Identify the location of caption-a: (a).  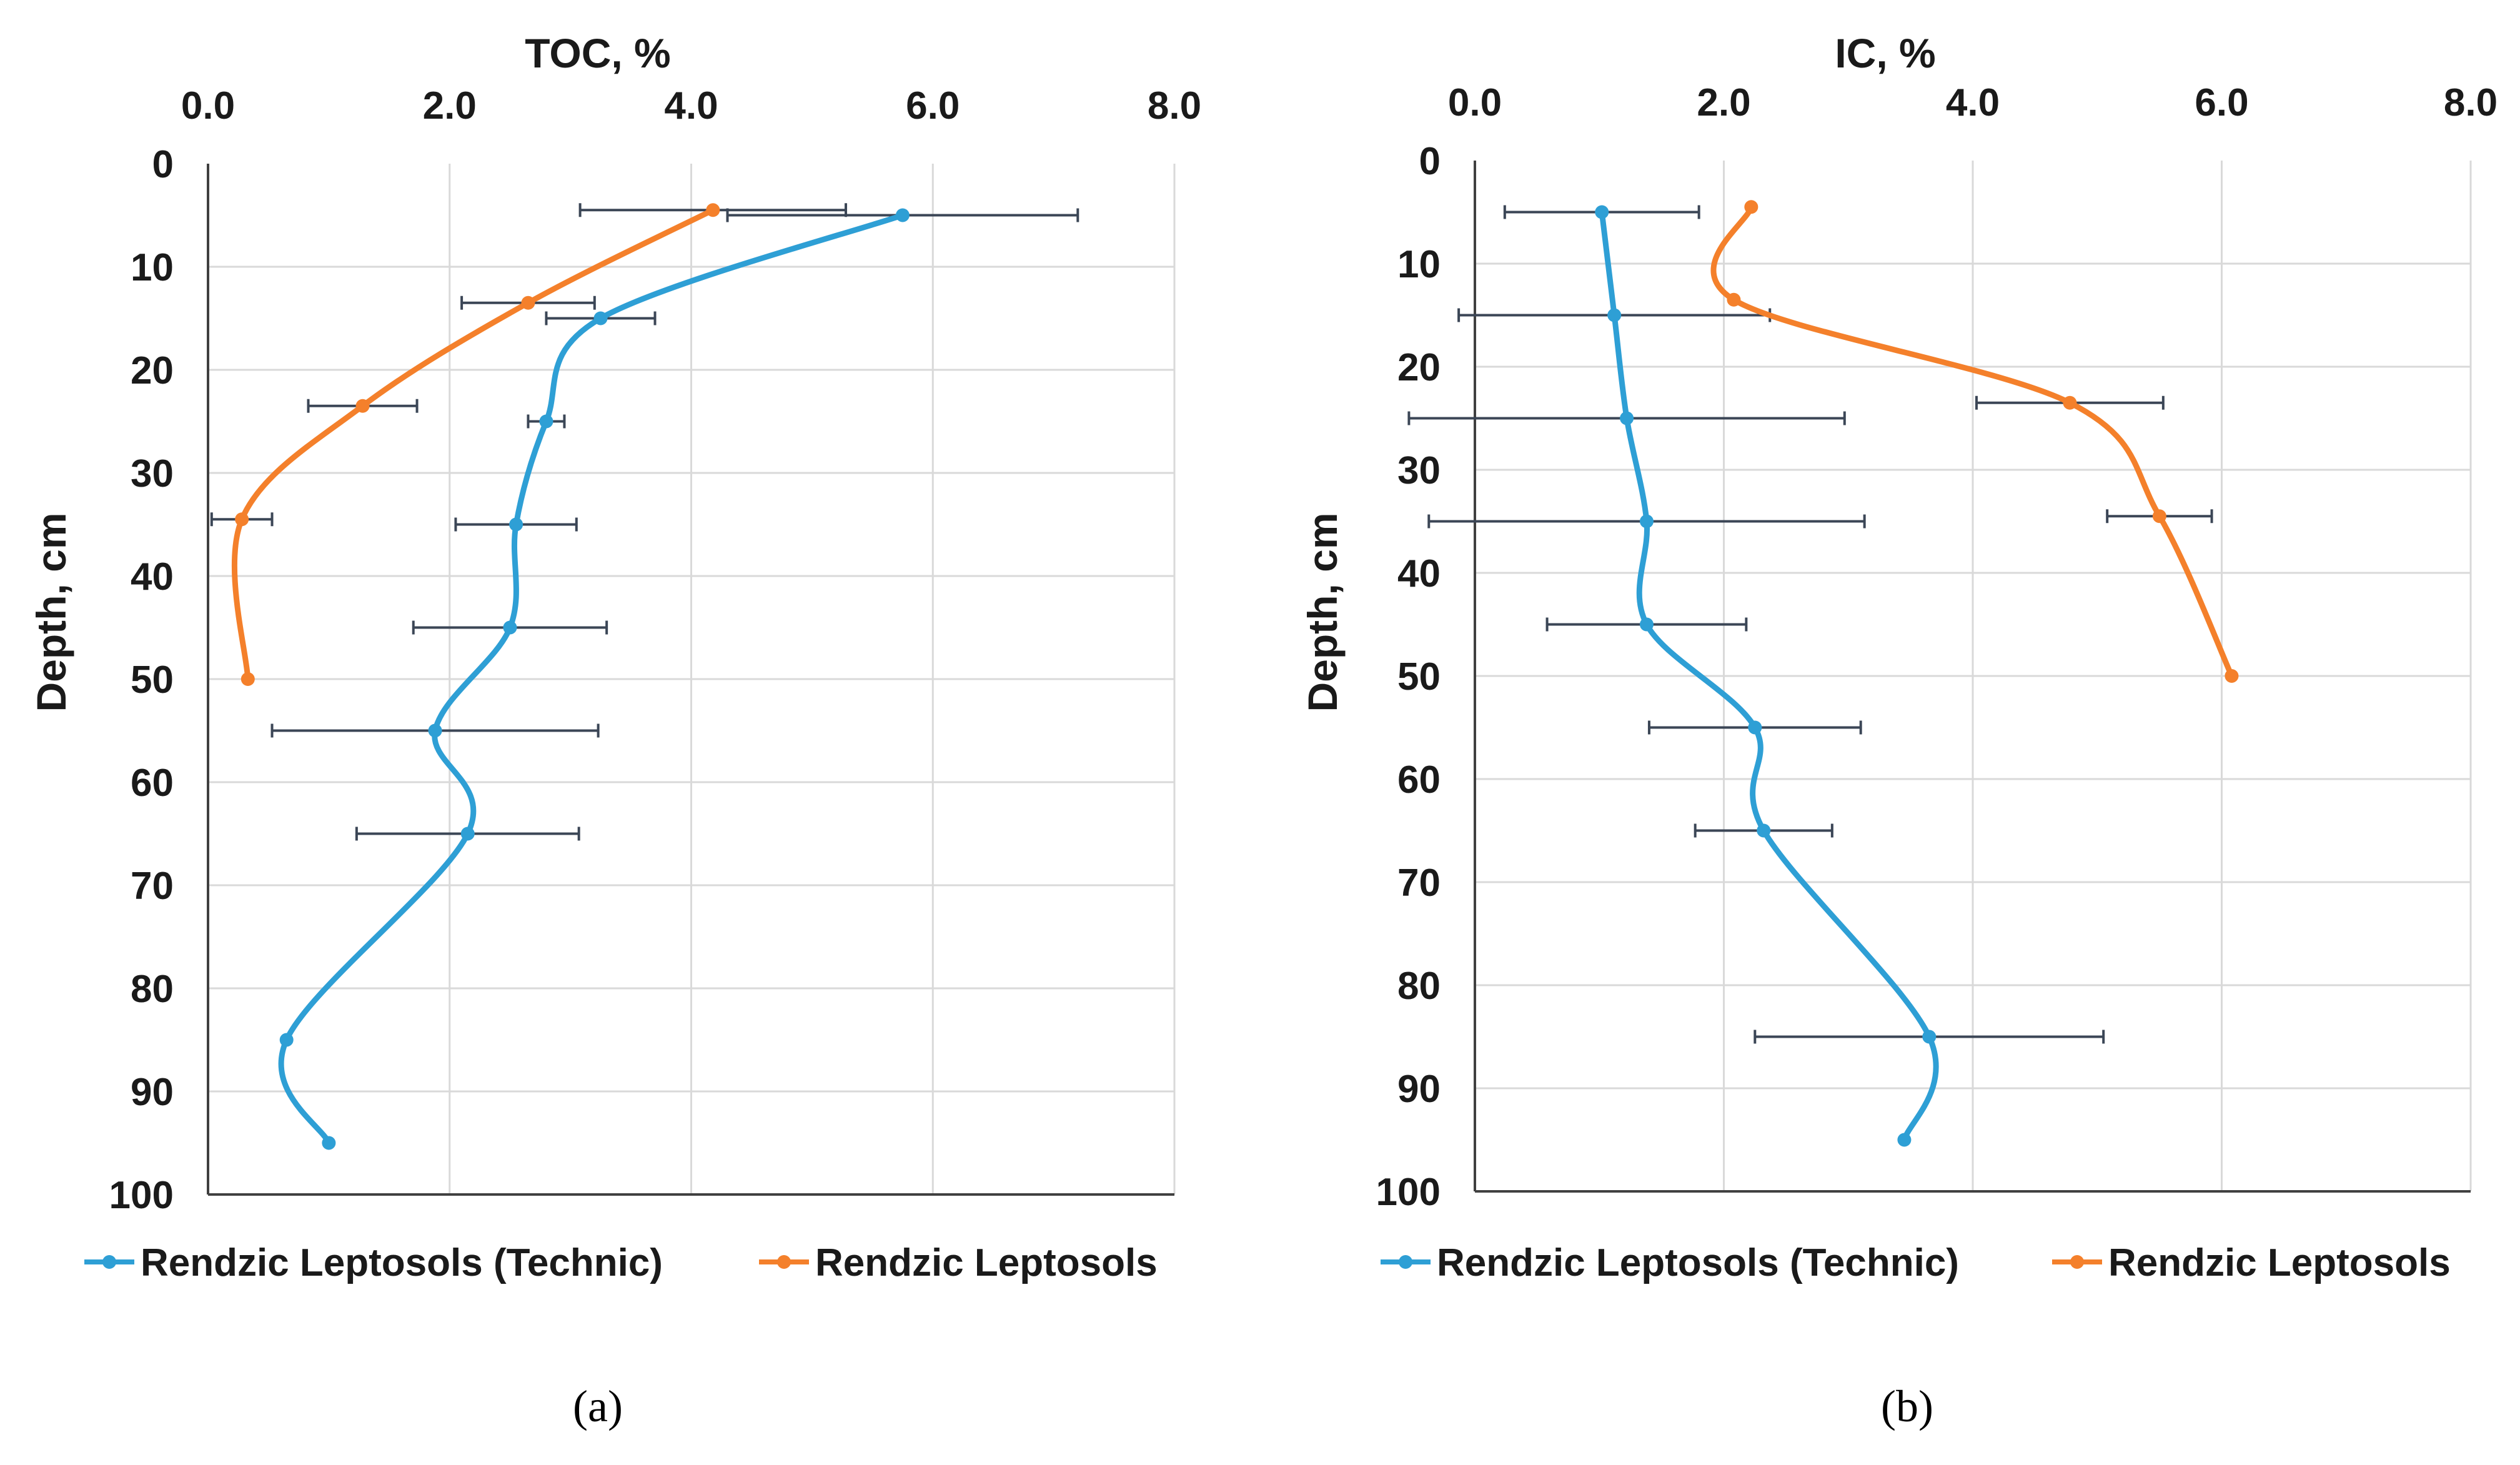
(598, 1406).